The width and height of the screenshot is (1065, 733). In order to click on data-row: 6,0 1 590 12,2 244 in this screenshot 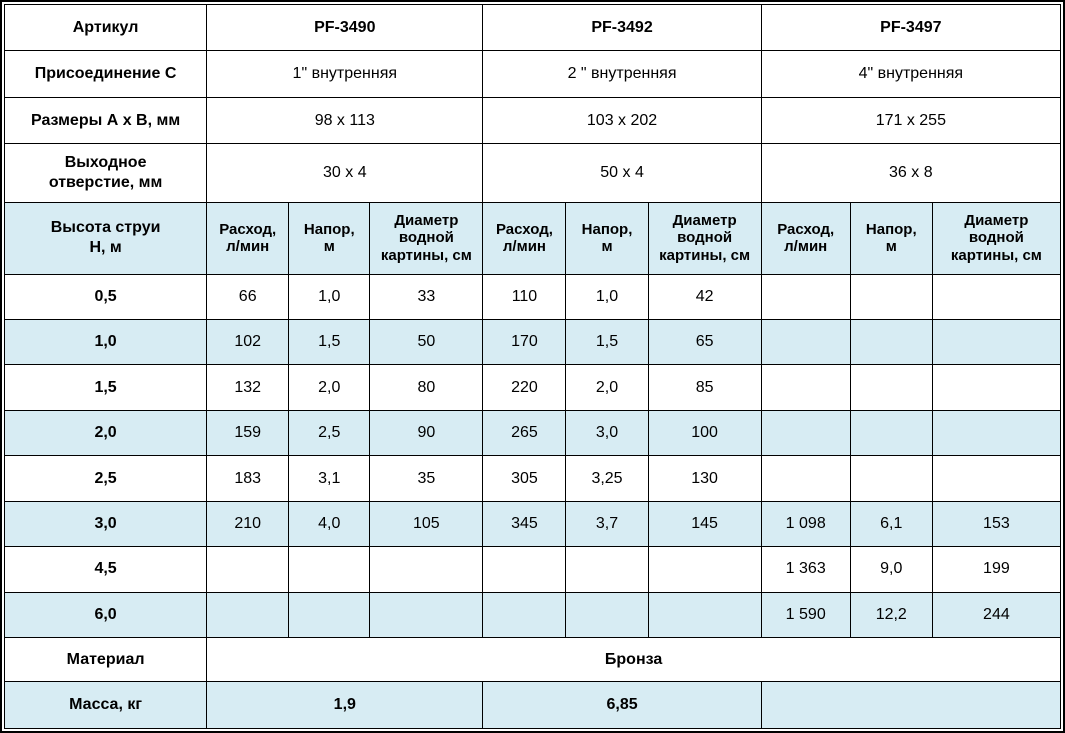, I will do `click(532, 615)`.